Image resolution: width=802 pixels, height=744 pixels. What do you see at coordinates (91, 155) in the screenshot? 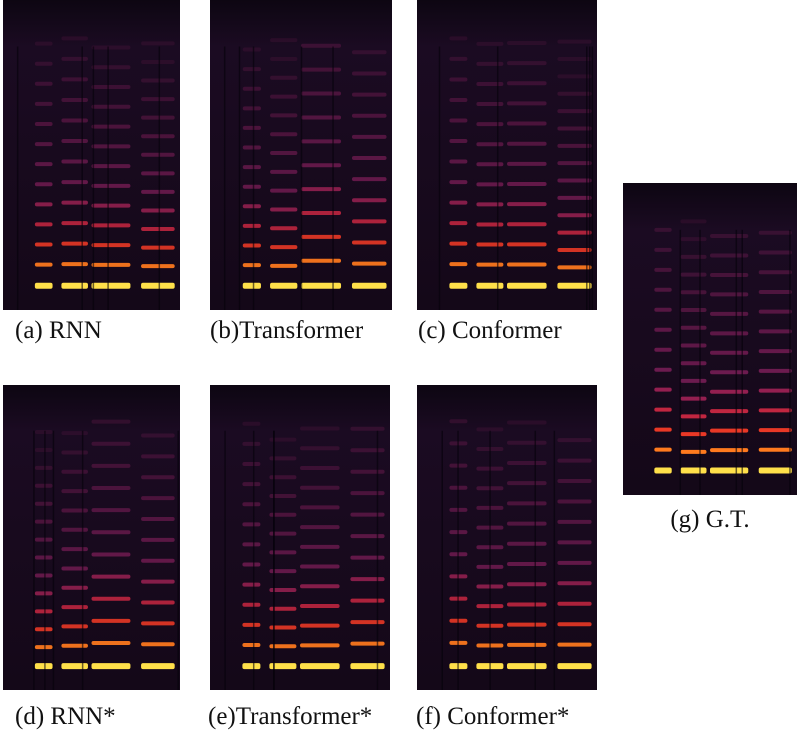
I see `spectrogram` at bounding box center [91, 155].